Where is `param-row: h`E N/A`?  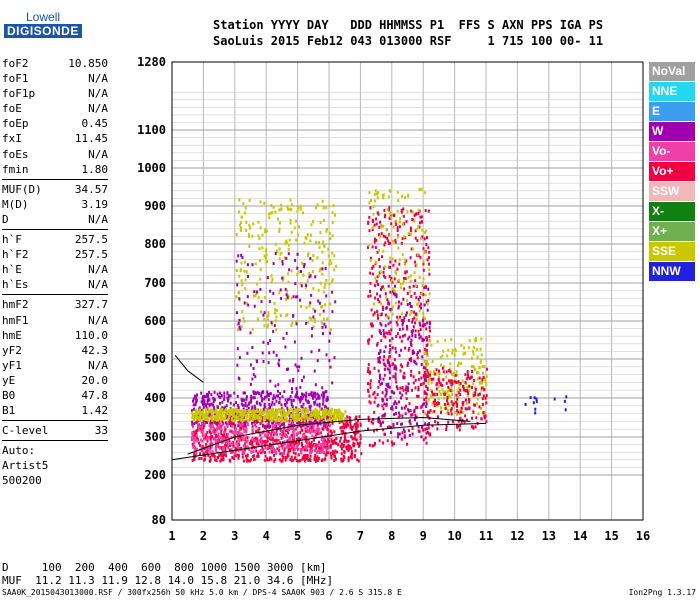
param-row: h`E N/A is located at coordinates (55, 269).